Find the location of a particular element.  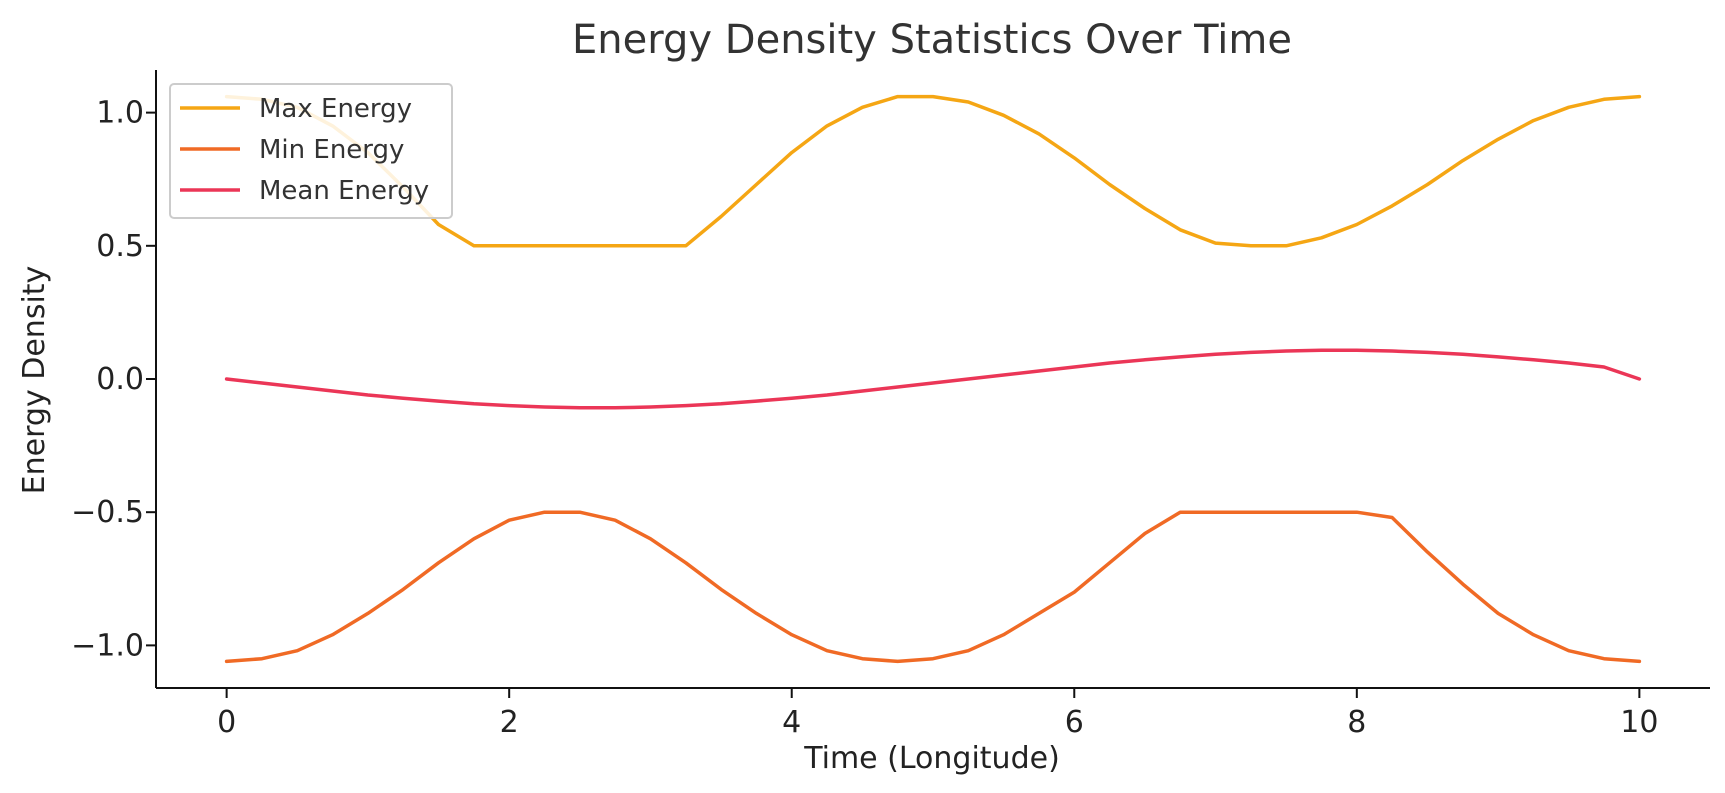

legend-label: Min Energy is located at coordinates (331, 150).